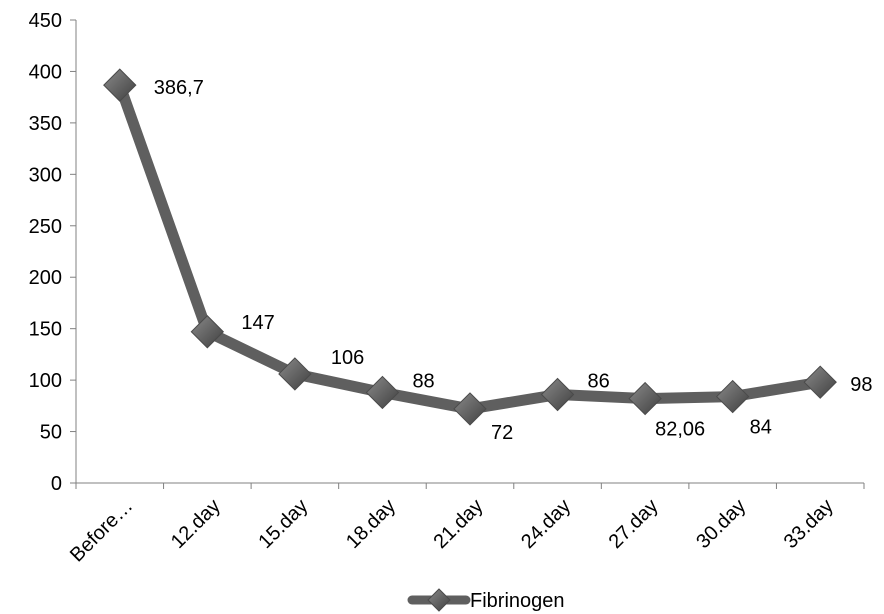 The image size is (884, 614). What do you see at coordinates (51, 433) in the screenshot?
I see `y-tick-label: 50` at bounding box center [51, 433].